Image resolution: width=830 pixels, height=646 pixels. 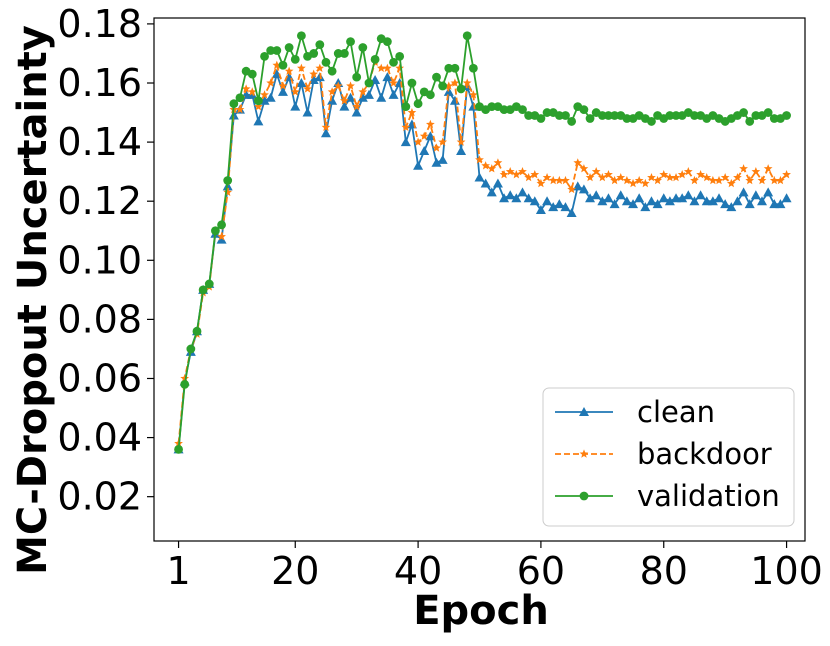 I want to click on legend-items: clean backdoor validation, so click(x=667, y=454).